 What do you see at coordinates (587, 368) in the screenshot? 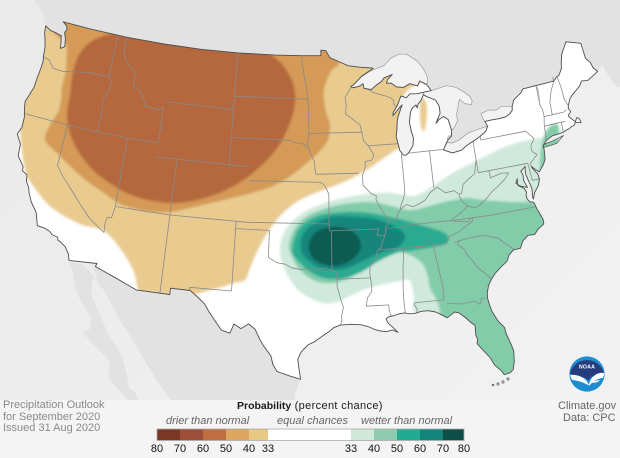
I see `svg-text: NOAA` at bounding box center [587, 368].